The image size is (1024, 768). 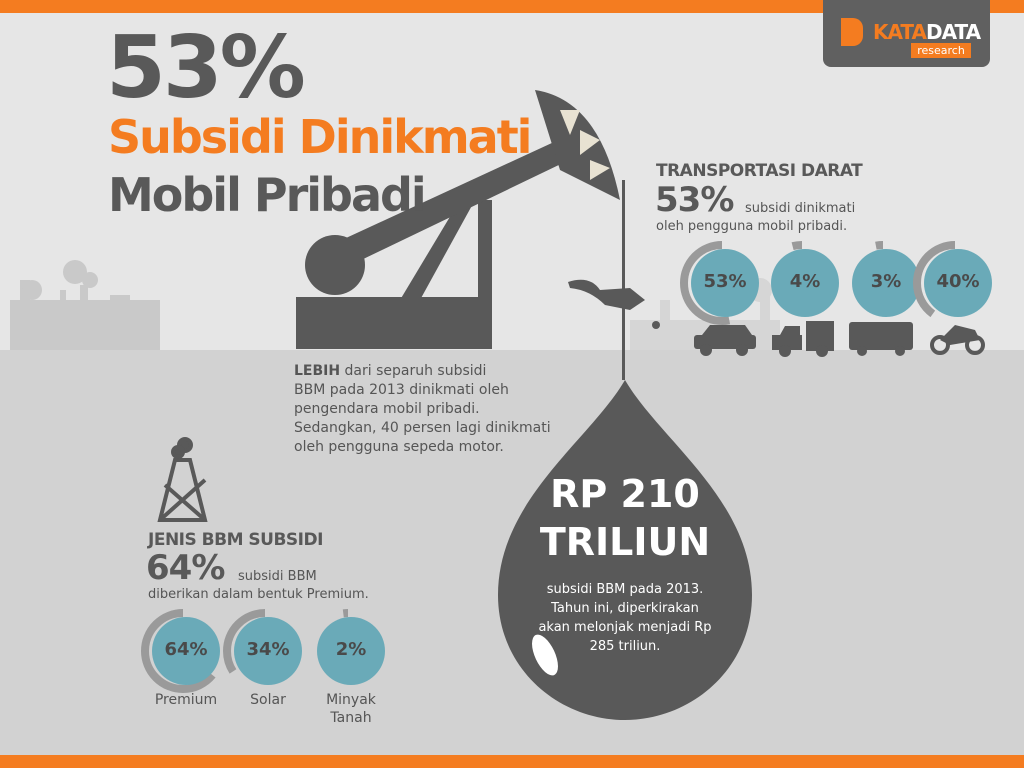 I want to click on drop-amount-line1: RP 210, so click(x=625, y=494).